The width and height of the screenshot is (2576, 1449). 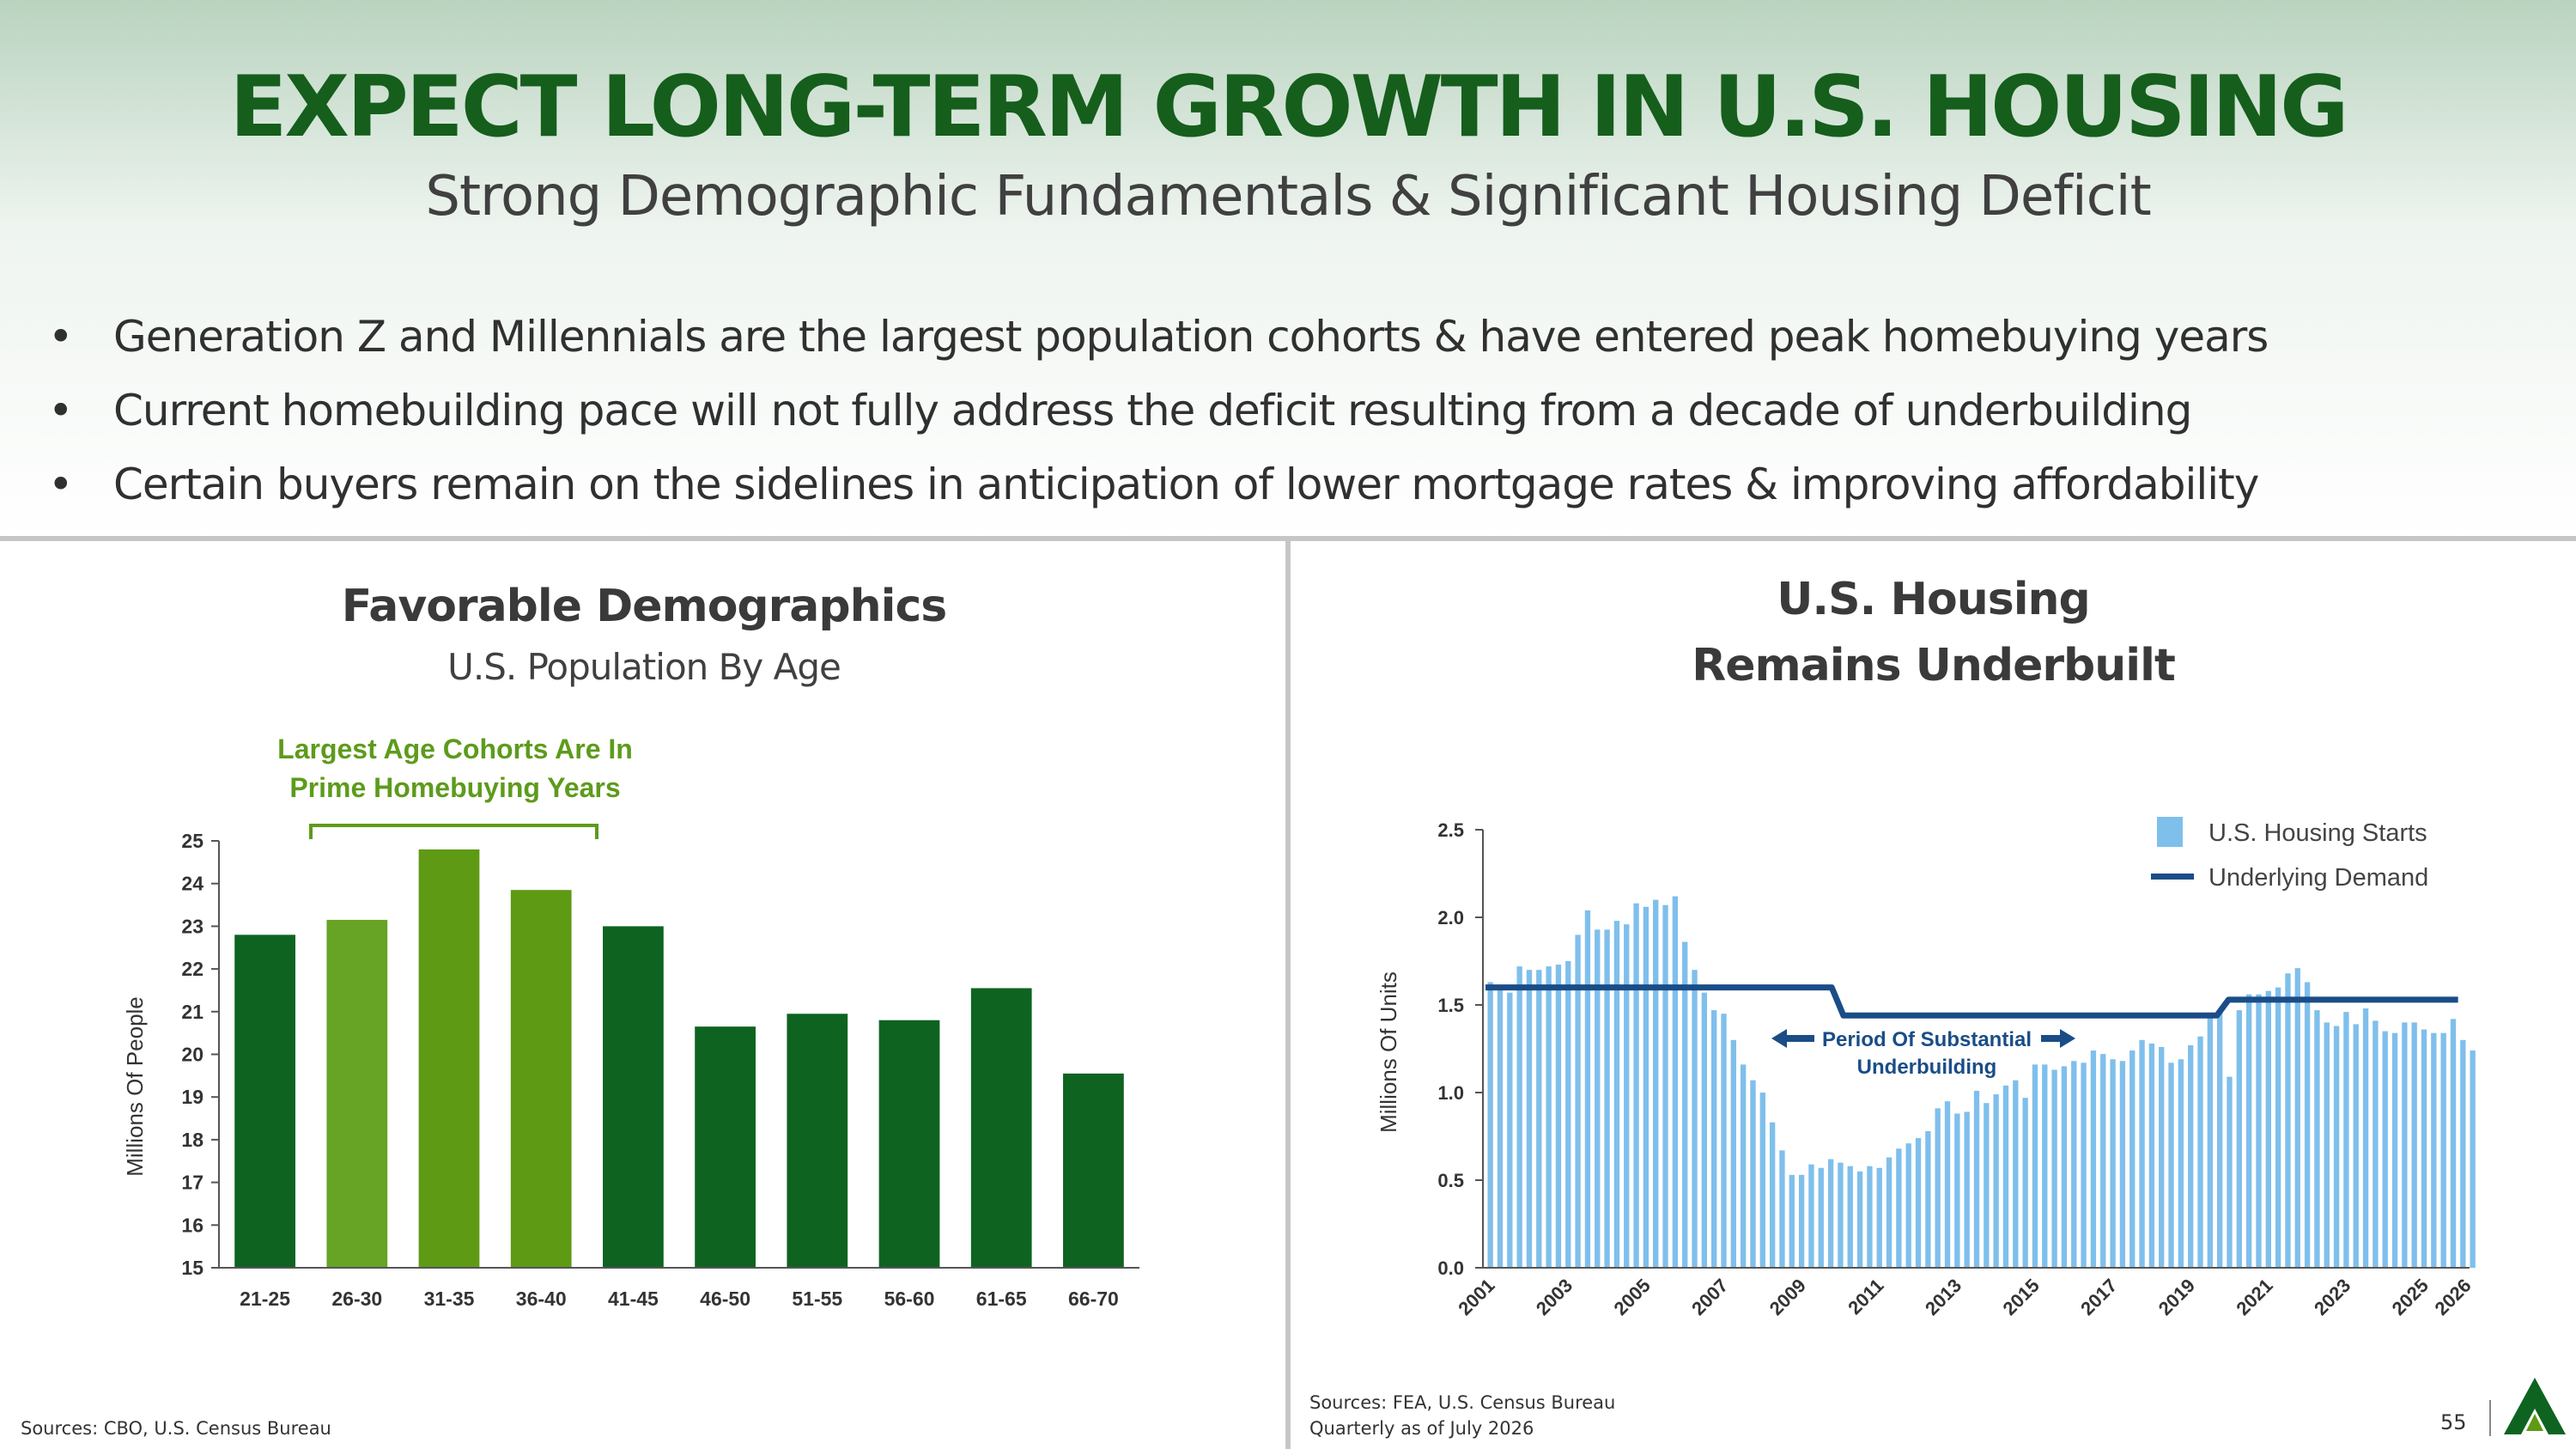 What do you see at coordinates (1934, 599) in the screenshot?
I see `housing-title-line1: U.S. Housing` at bounding box center [1934, 599].